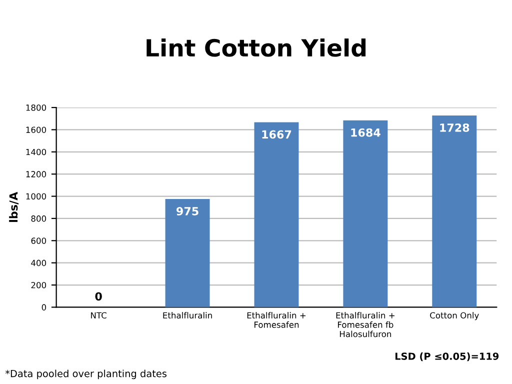 This screenshot has width=512, height=384. Describe the element at coordinates (38, 263) in the screenshot. I see `y-tick-label: 400` at that location.